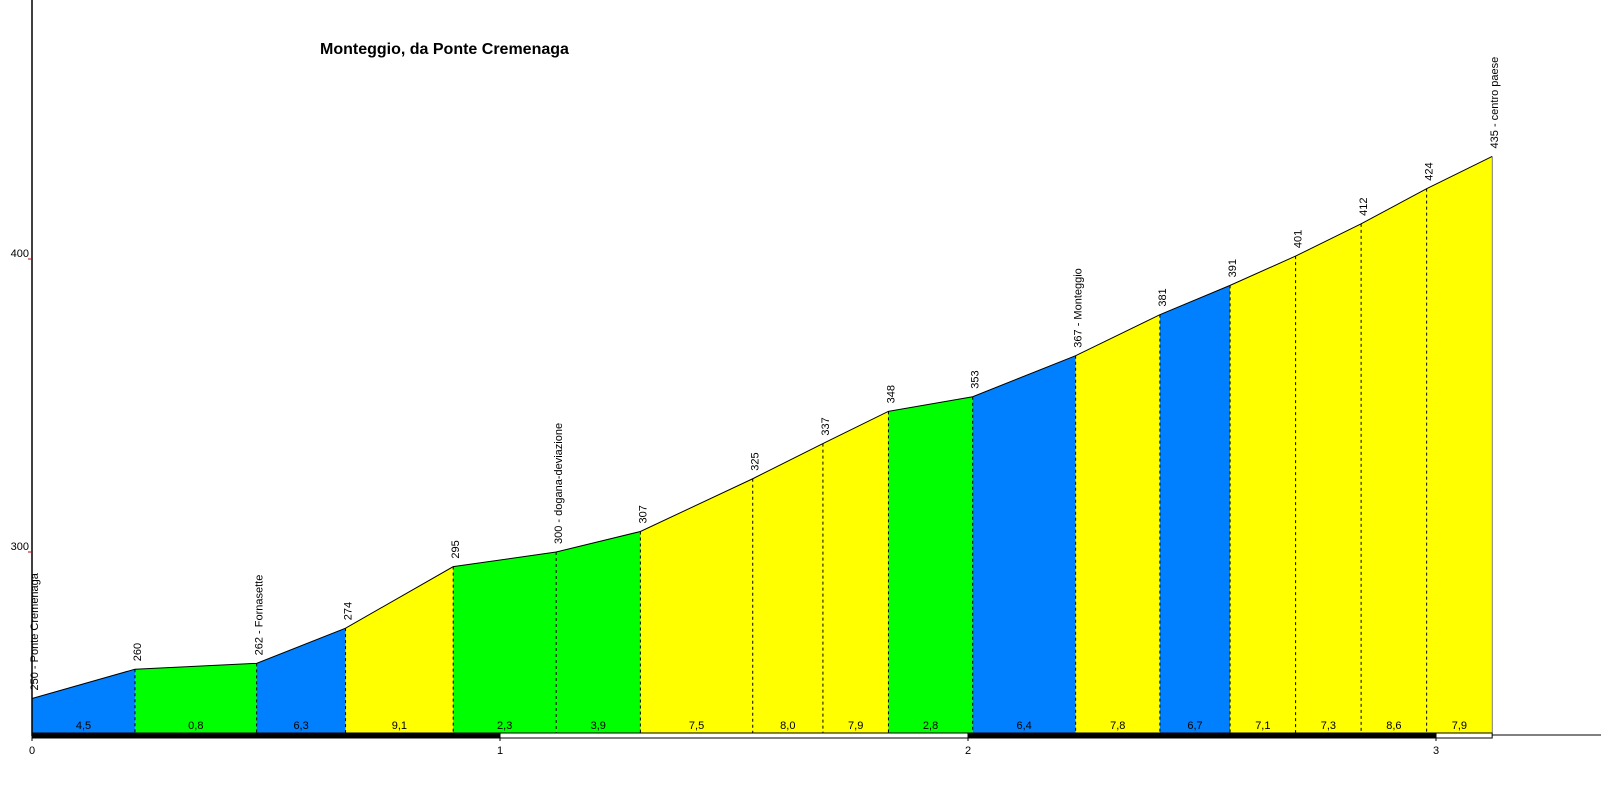  Describe the element at coordinates (349, 611) in the screenshot. I see `elevation-label: 274` at that location.